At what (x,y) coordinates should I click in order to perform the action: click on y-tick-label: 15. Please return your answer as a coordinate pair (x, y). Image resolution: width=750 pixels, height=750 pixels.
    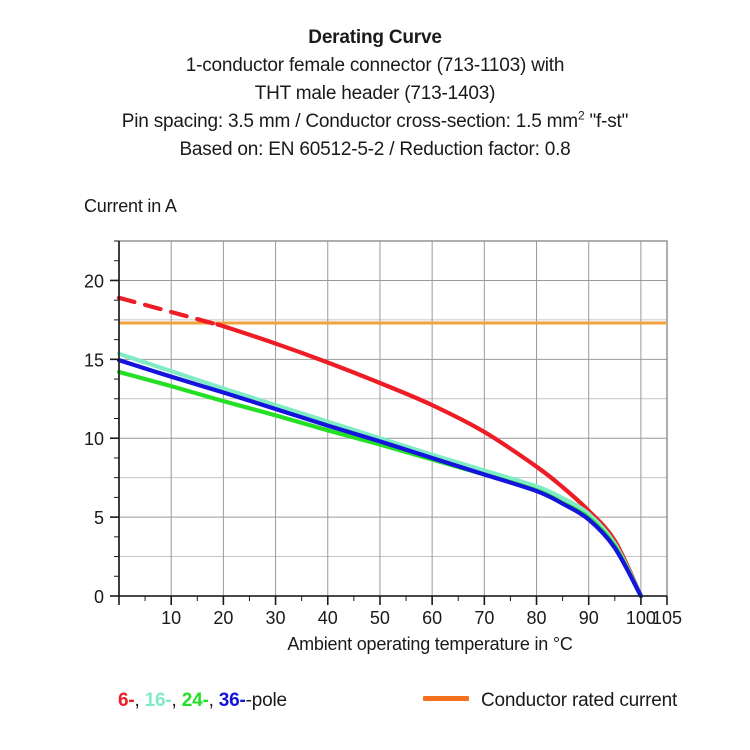
    Looking at the image, I should click on (94, 360).